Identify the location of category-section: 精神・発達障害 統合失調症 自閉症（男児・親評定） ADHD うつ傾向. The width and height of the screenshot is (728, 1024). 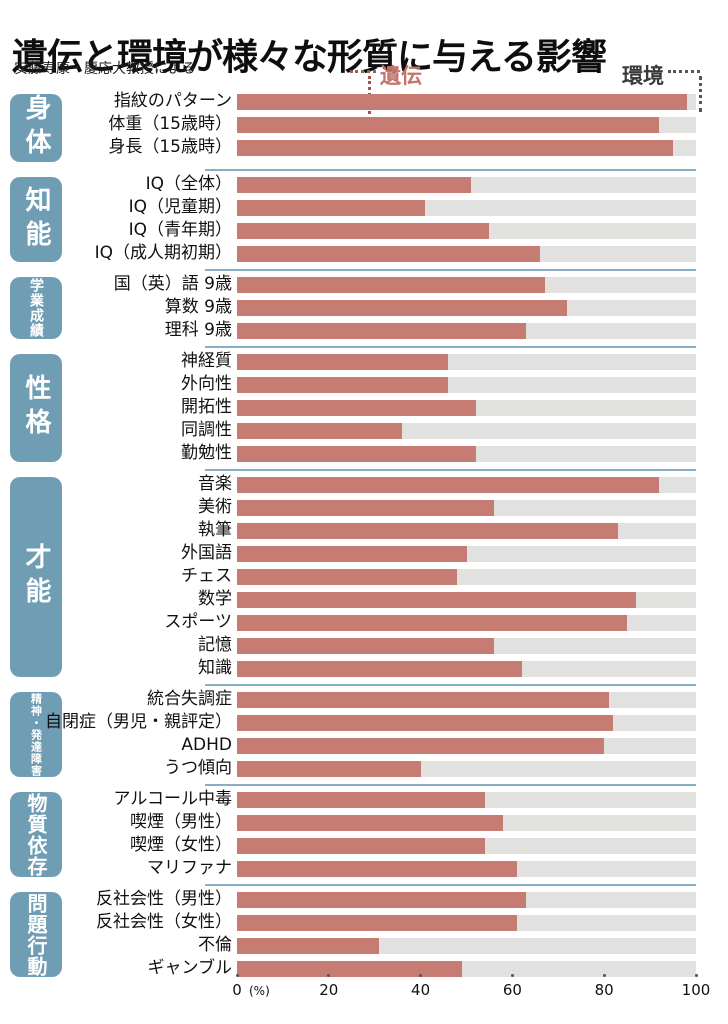
(353, 733).